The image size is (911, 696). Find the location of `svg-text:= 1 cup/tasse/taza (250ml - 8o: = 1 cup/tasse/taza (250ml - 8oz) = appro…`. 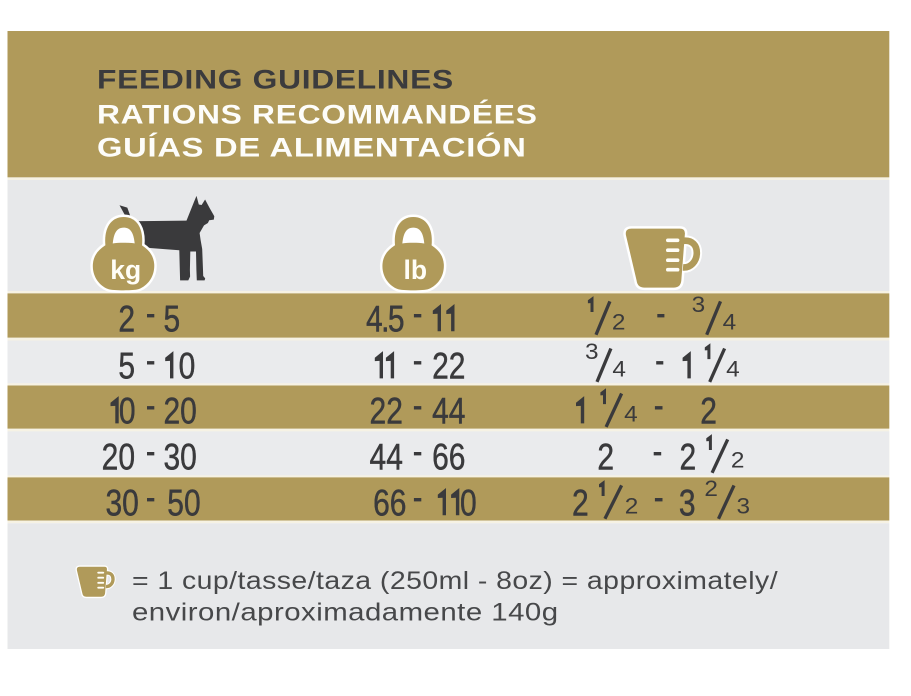

svg-text:= 1 cup/tasse/taza (250ml - 8o: = 1 cup/tasse/taza (250ml - 8oz) = appro… is located at coordinates (455, 581).